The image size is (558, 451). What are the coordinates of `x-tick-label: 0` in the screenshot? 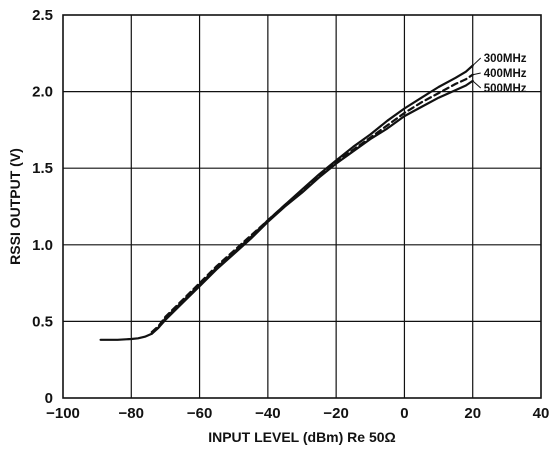 It's located at (404, 413).